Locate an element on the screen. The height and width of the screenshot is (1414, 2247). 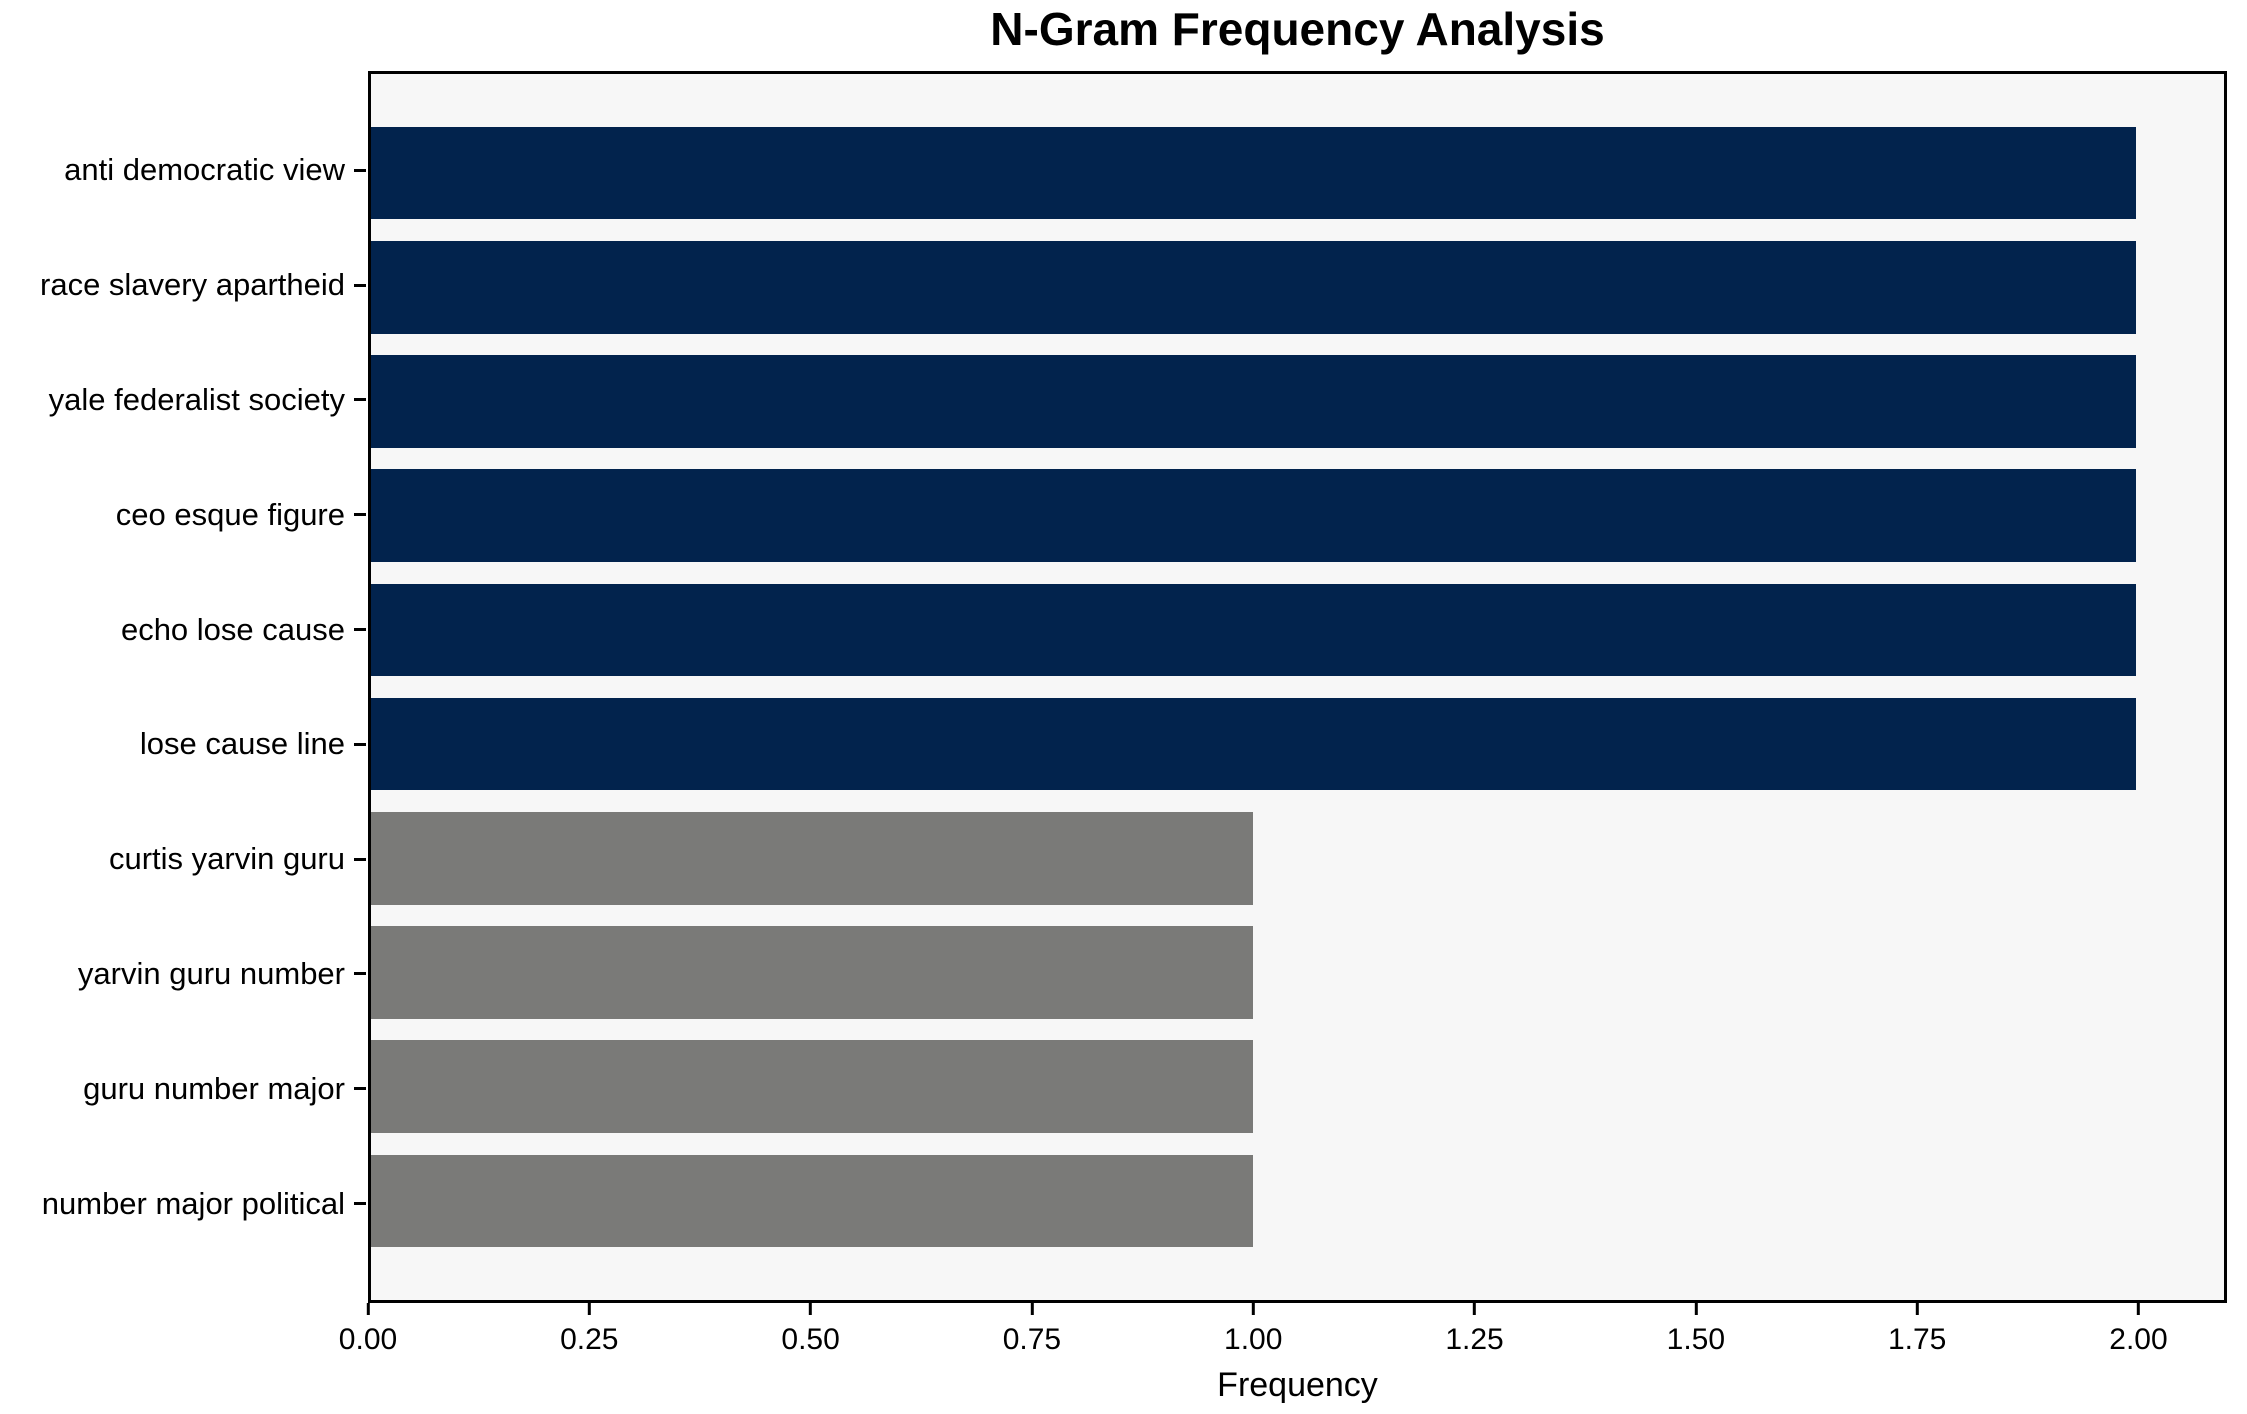
x-tick-label: 1.50 is located at coordinates (1696, 1339).